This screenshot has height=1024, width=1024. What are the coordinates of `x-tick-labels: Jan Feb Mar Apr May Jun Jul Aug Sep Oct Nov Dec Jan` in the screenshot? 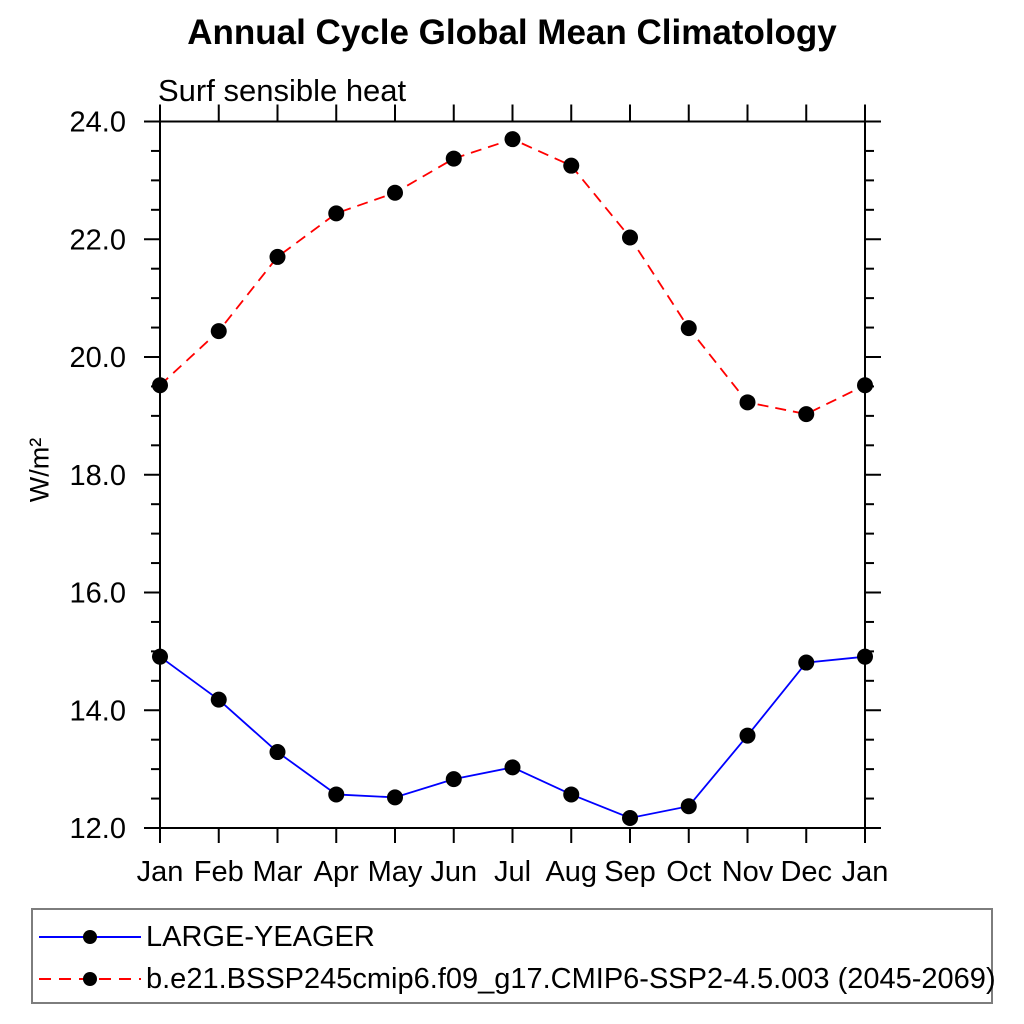 It's located at (513, 872).